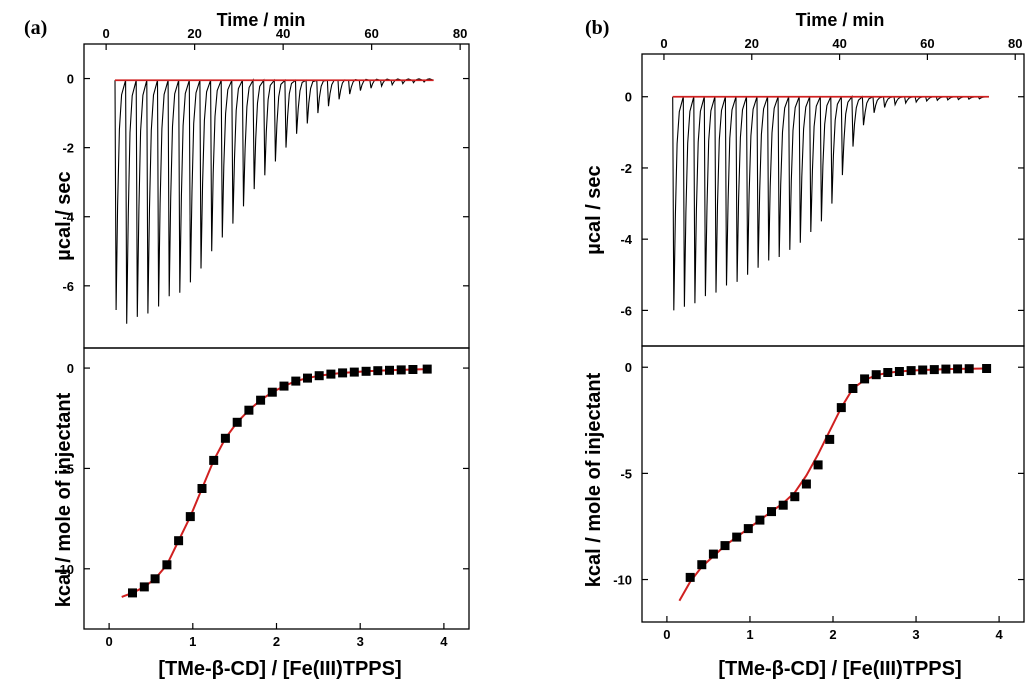 This screenshot has width=1026, height=691. What do you see at coordinates (830, 203) in the screenshot?
I see `b-raw-trace` at bounding box center [830, 203].